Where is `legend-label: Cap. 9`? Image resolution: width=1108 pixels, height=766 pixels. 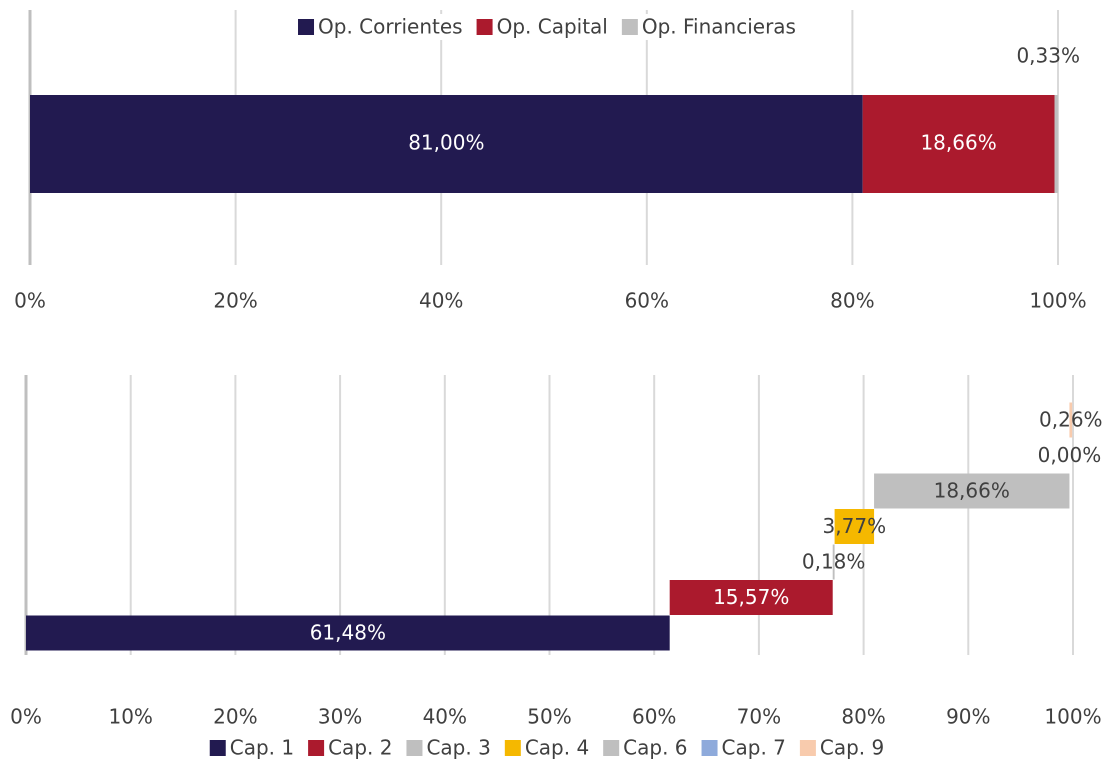 legend-label: Cap. 9 is located at coordinates (852, 748).